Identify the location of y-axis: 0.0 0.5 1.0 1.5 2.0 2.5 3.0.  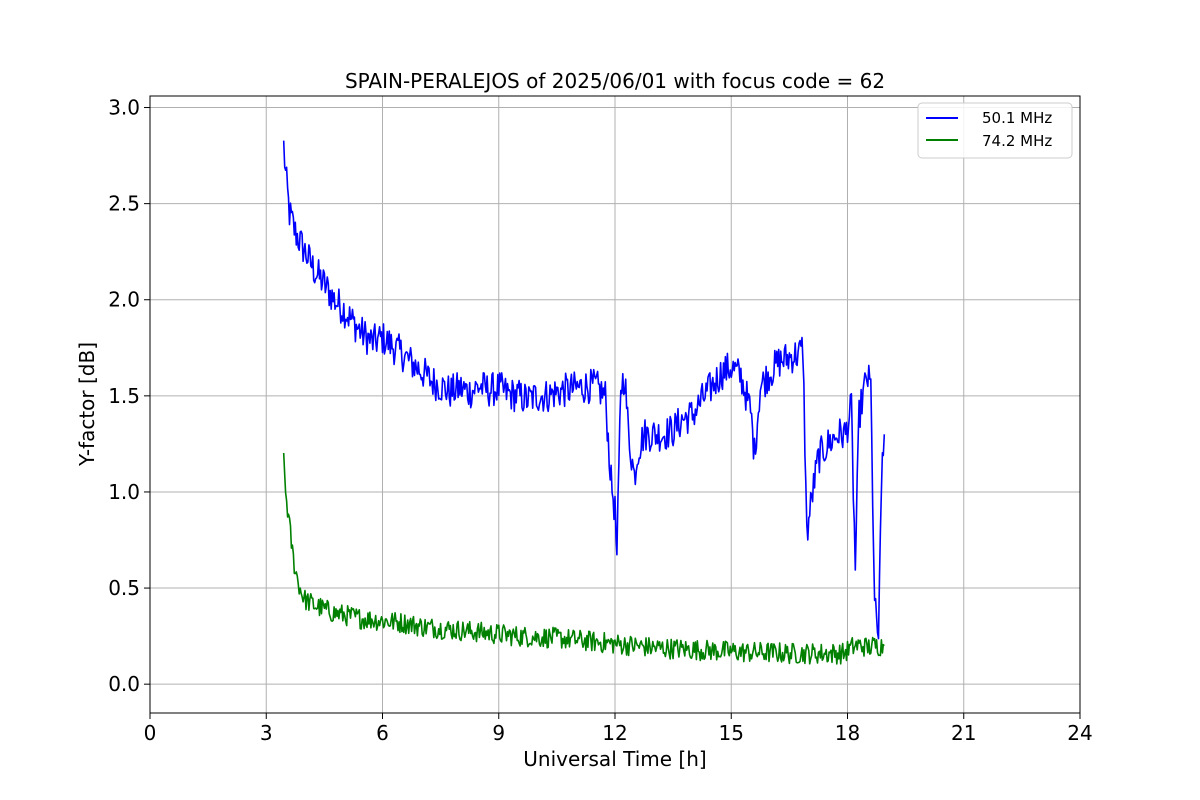
(129, 396).